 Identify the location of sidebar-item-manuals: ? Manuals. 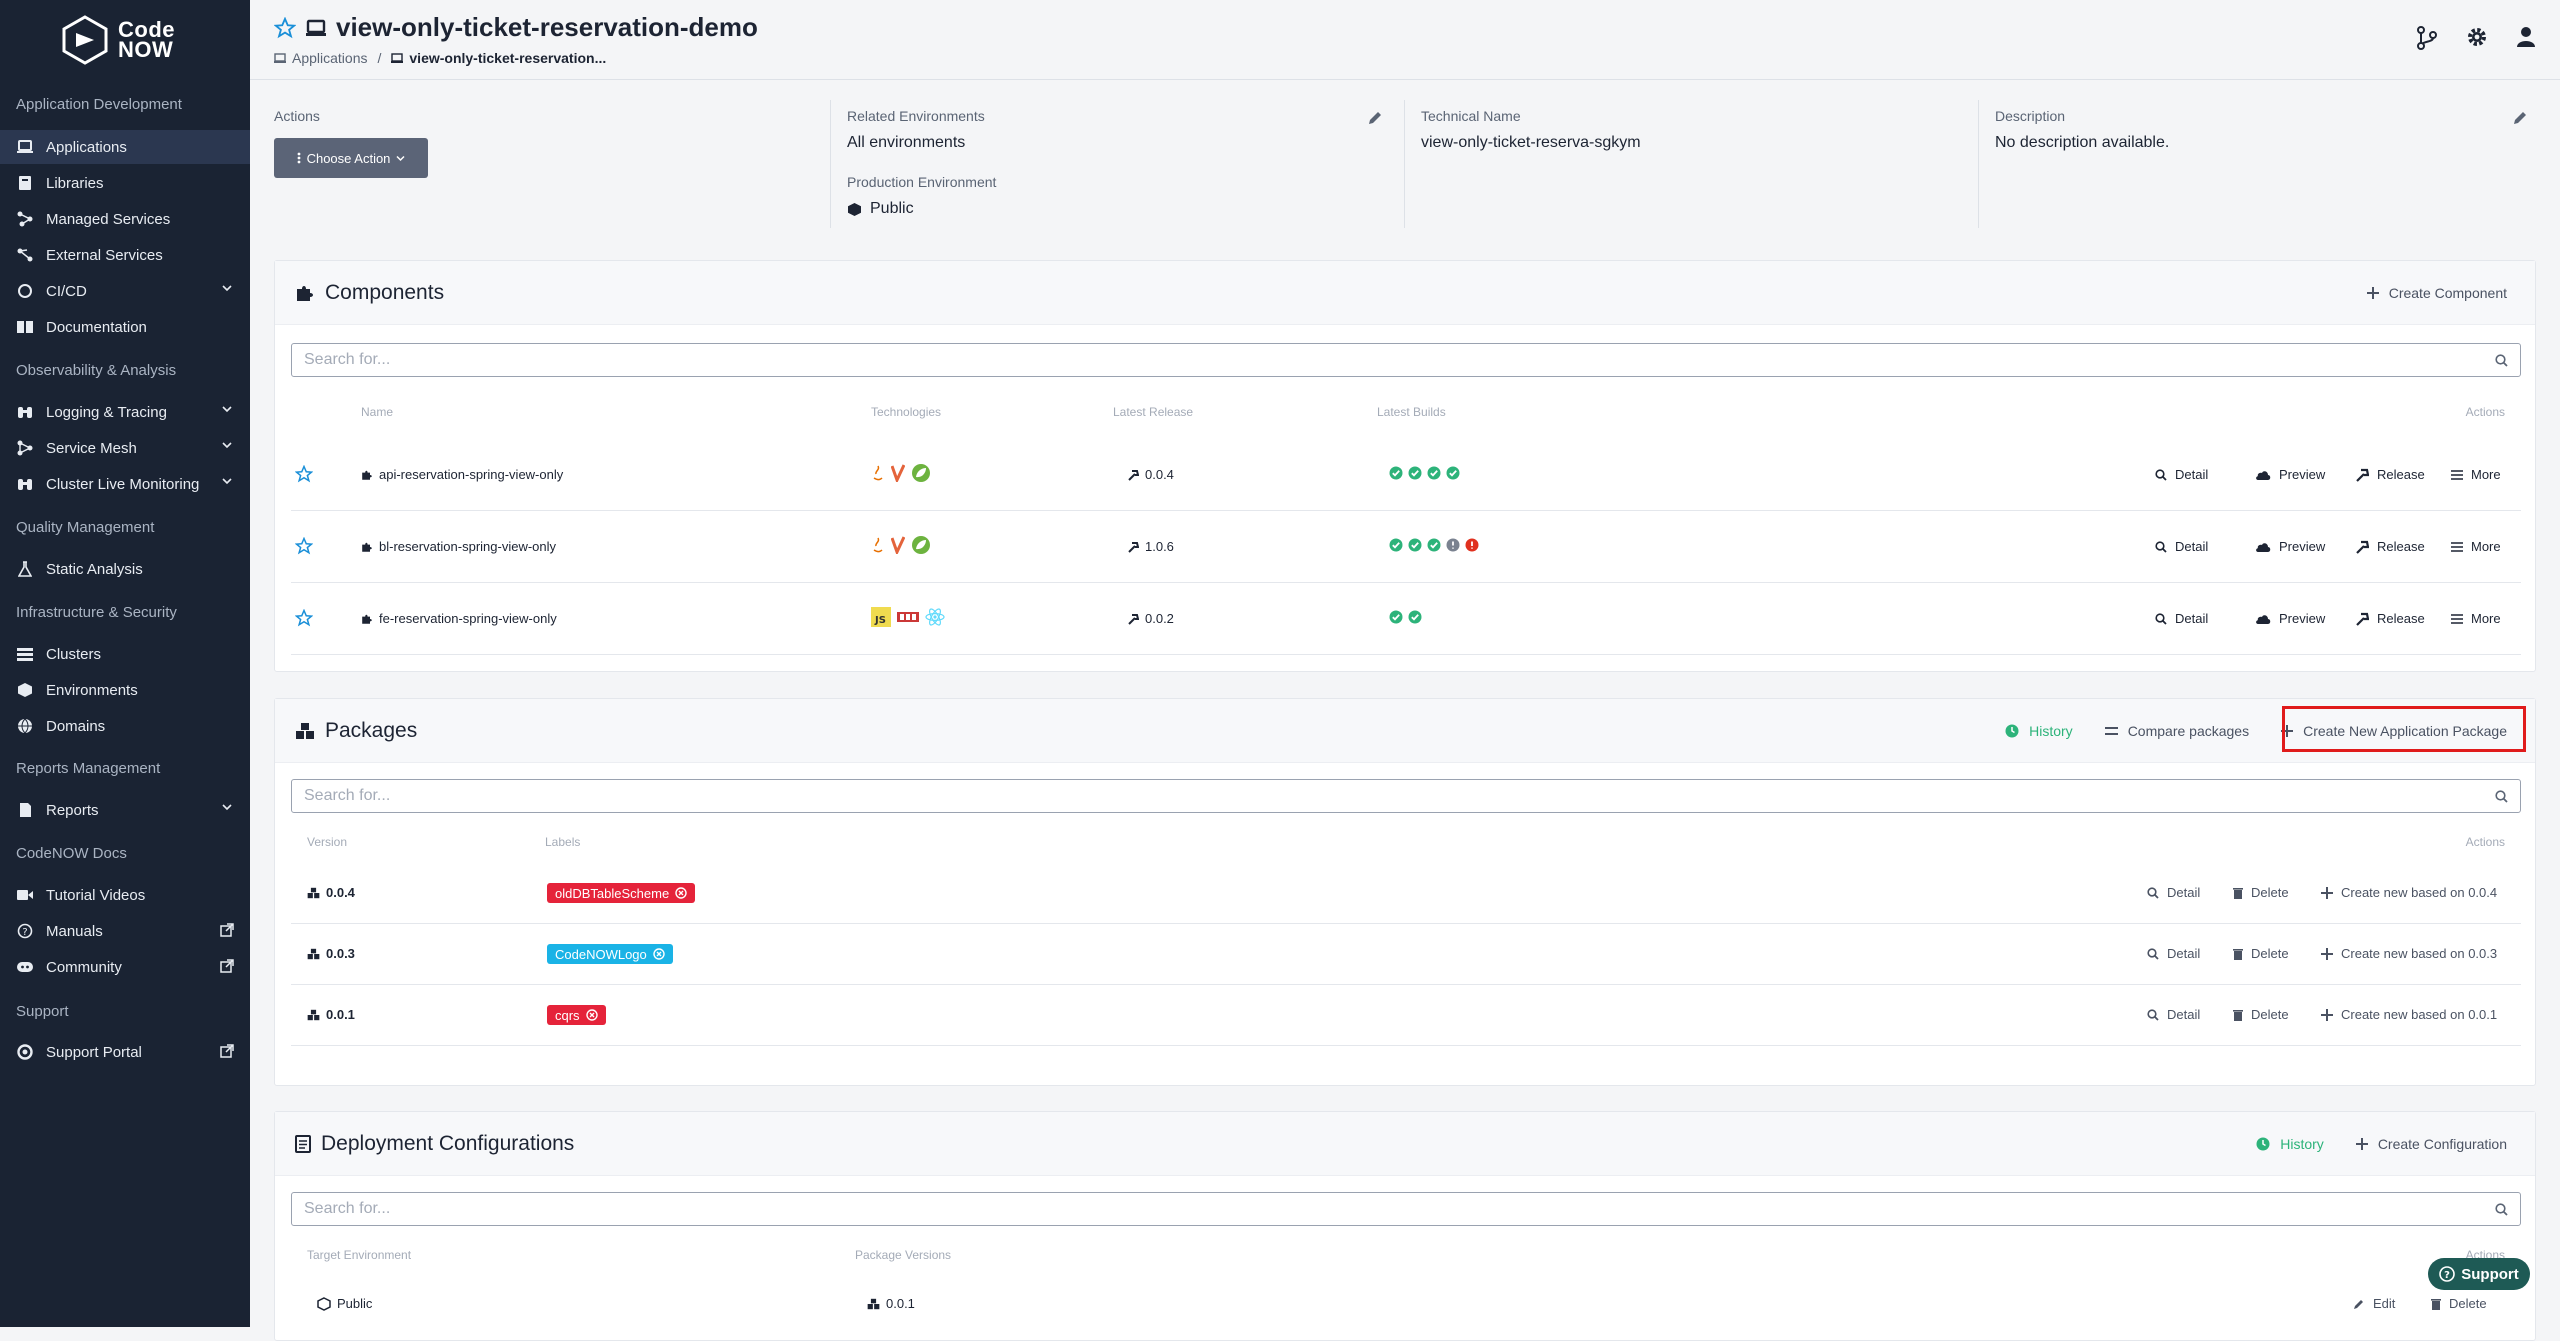
(125, 931).